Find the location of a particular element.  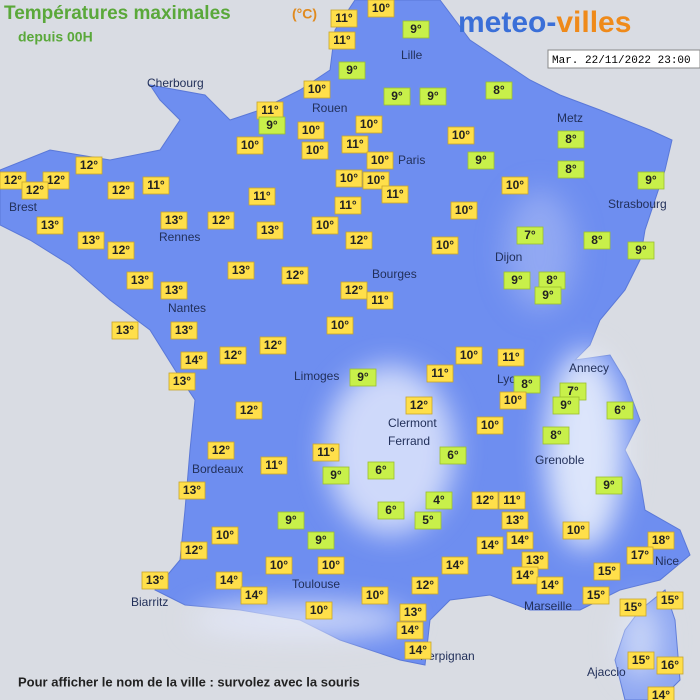

unit: (°C) is located at coordinates (304, 14).